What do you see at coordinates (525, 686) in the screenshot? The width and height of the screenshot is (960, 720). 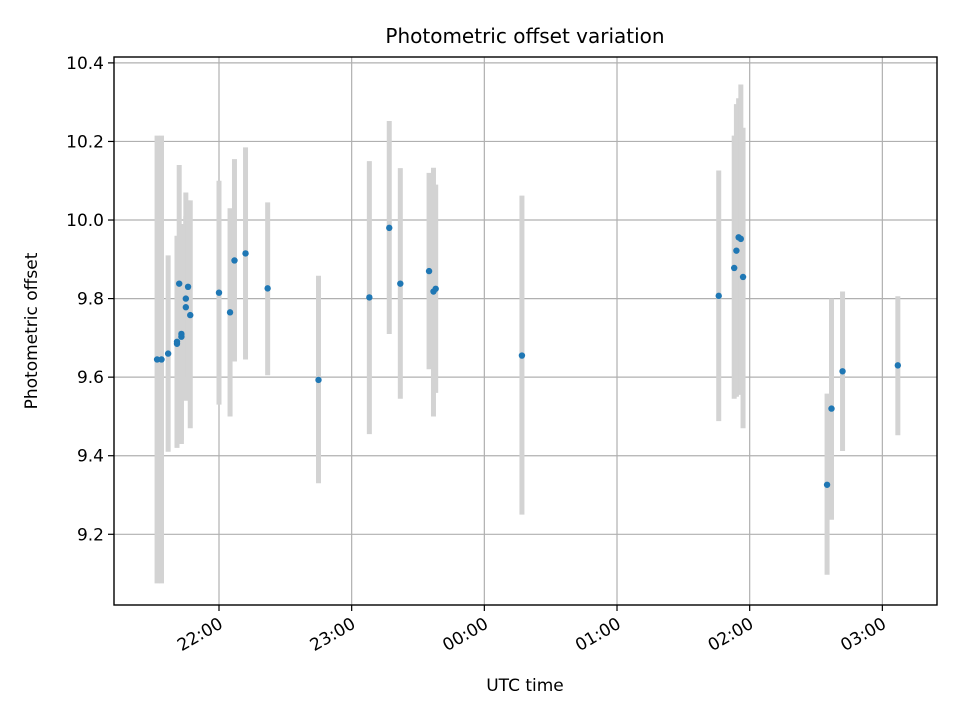 I see `x-axis-label: UTC time` at bounding box center [525, 686].